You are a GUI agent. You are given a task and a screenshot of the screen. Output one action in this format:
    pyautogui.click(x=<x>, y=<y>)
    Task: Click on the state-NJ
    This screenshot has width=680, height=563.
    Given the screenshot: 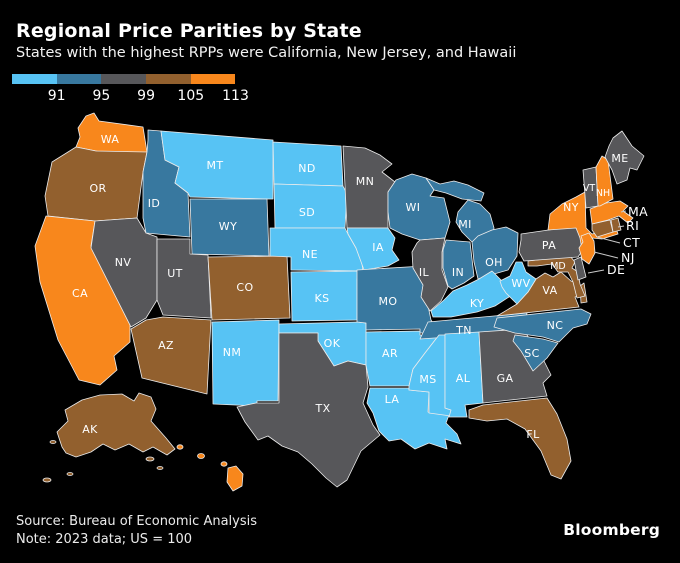 What is the action you would take?
    pyautogui.click(x=587, y=248)
    